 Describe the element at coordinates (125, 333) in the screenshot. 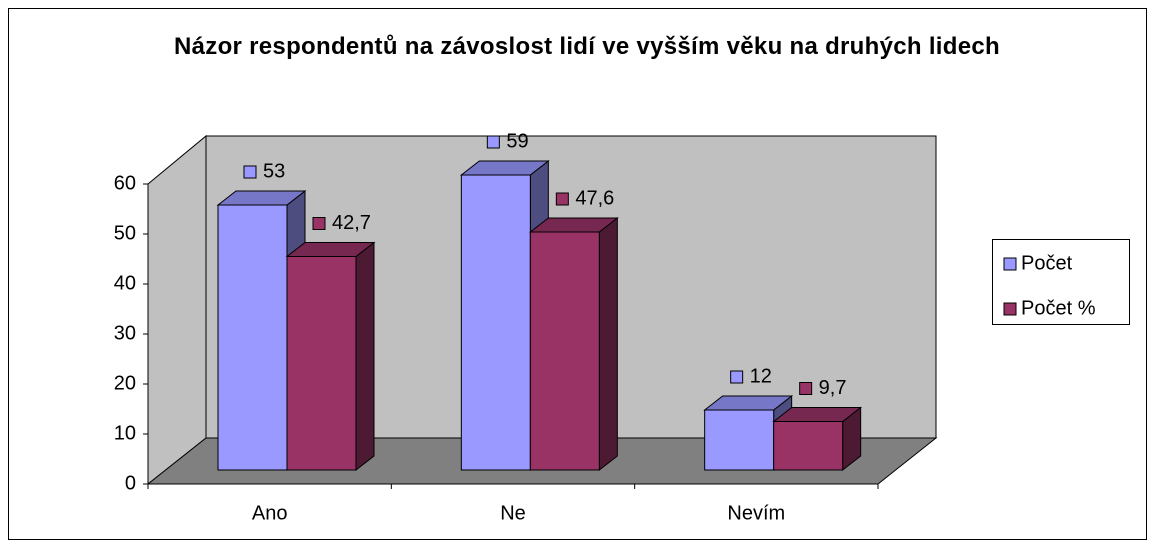

I see `y-tick-label: 30` at that location.